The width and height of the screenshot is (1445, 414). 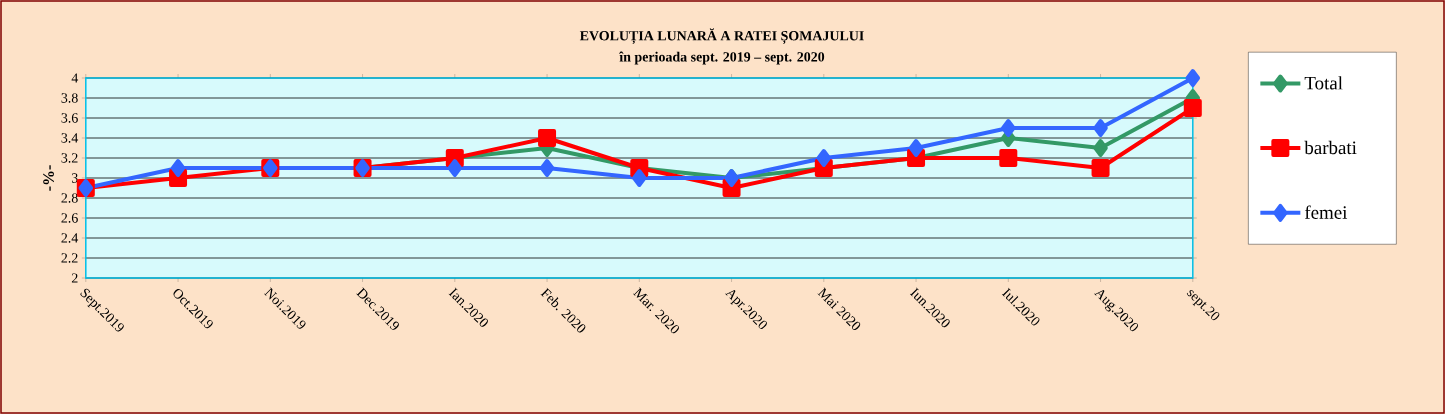 I want to click on y-axis-title: -%-, so click(x=48, y=178).